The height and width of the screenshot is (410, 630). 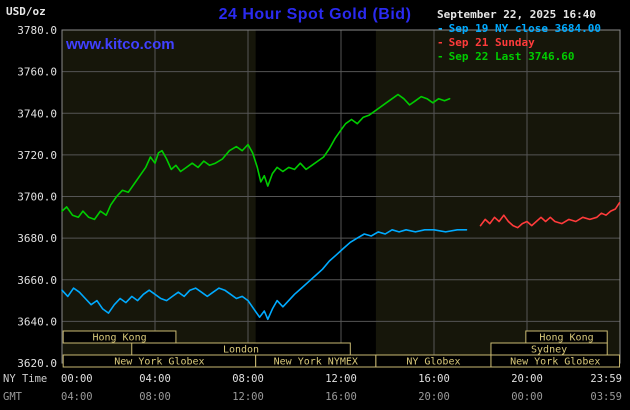 I want to click on y-tick-label: 3760.0, so click(x=37, y=72).